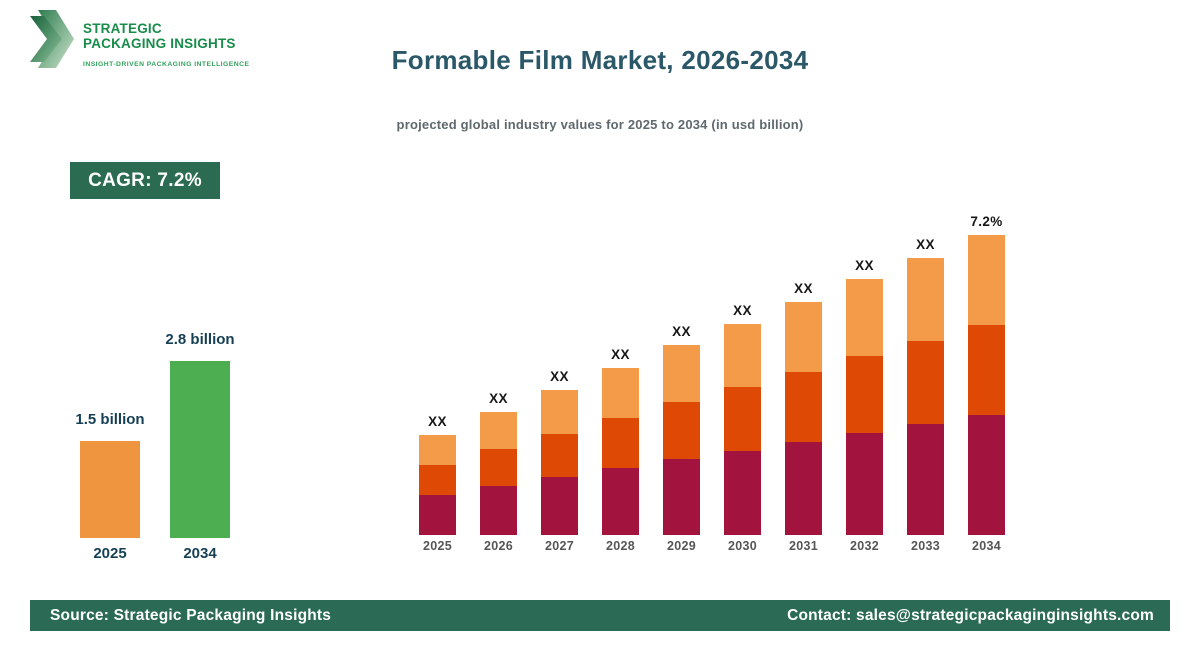 The height and width of the screenshot is (650, 1200). Describe the element at coordinates (437, 546) in the screenshot. I see `x-axis-label-2025: 2025` at that location.